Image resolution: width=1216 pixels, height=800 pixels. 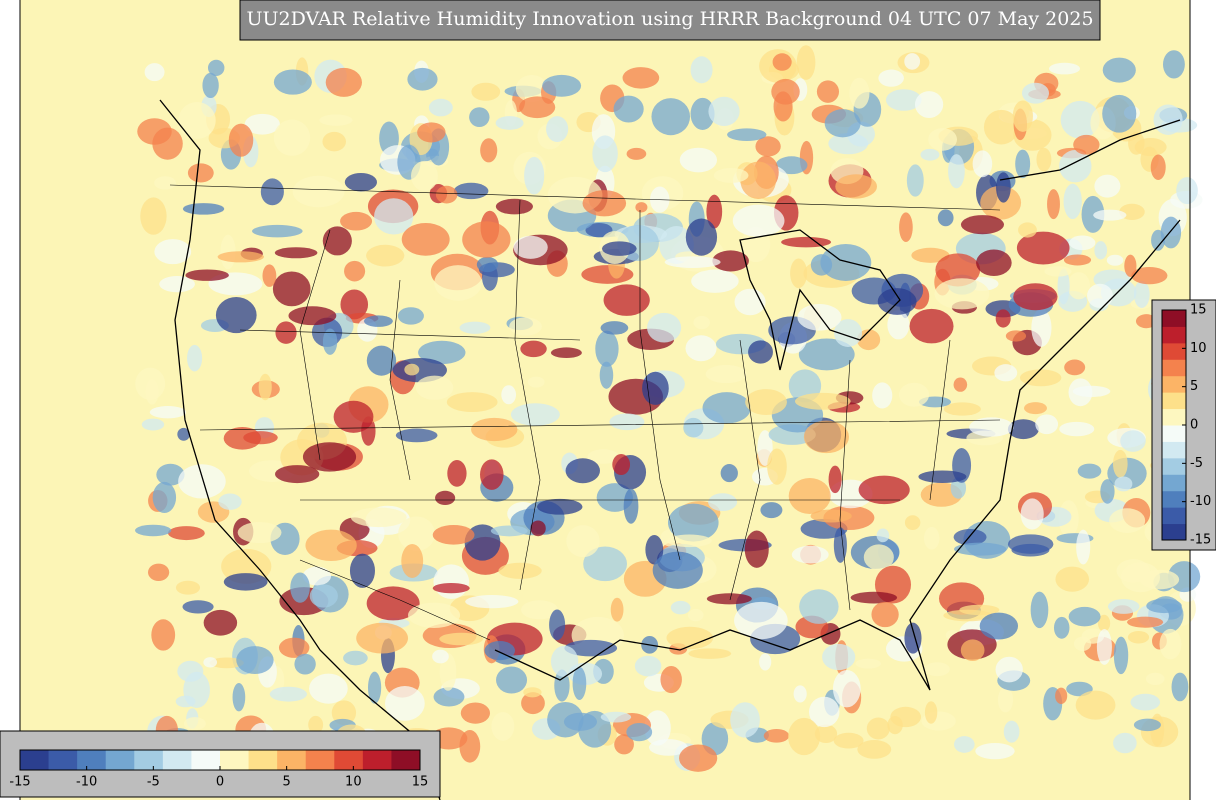 What do you see at coordinates (153, 782) in the screenshot?
I see `colorbar-tick-label: -5` at bounding box center [153, 782].